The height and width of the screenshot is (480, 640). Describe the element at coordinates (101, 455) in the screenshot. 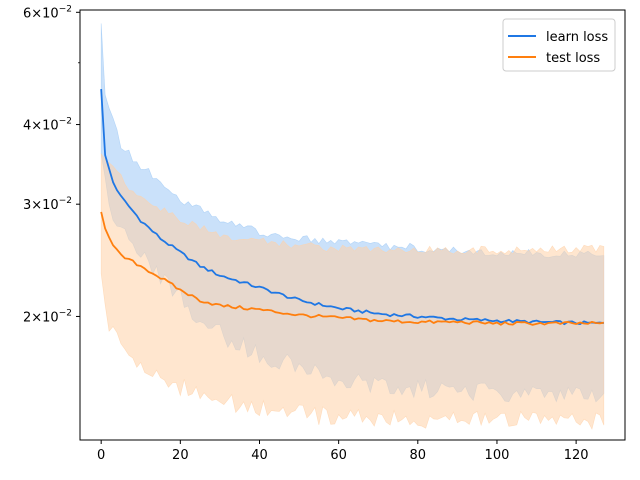

I see `x-tick-label: 0` at that location.